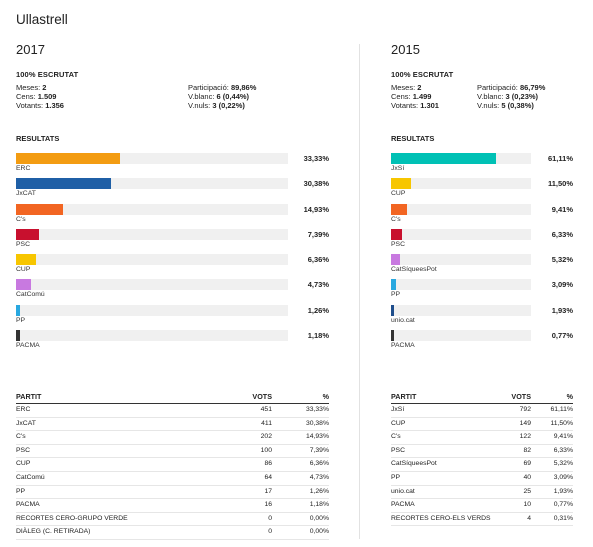 This screenshot has width=593, height=547. I want to click on stat-line: Cens: 1.509, so click(40, 96).